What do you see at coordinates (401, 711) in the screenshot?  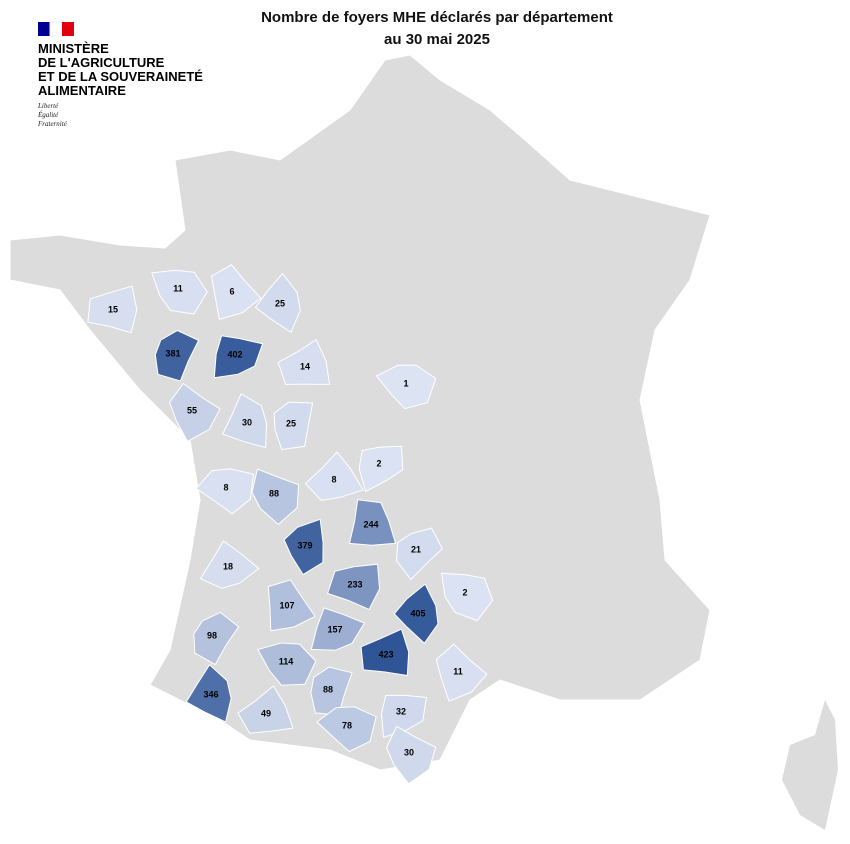 I see `department-value: 32` at bounding box center [401, 711].